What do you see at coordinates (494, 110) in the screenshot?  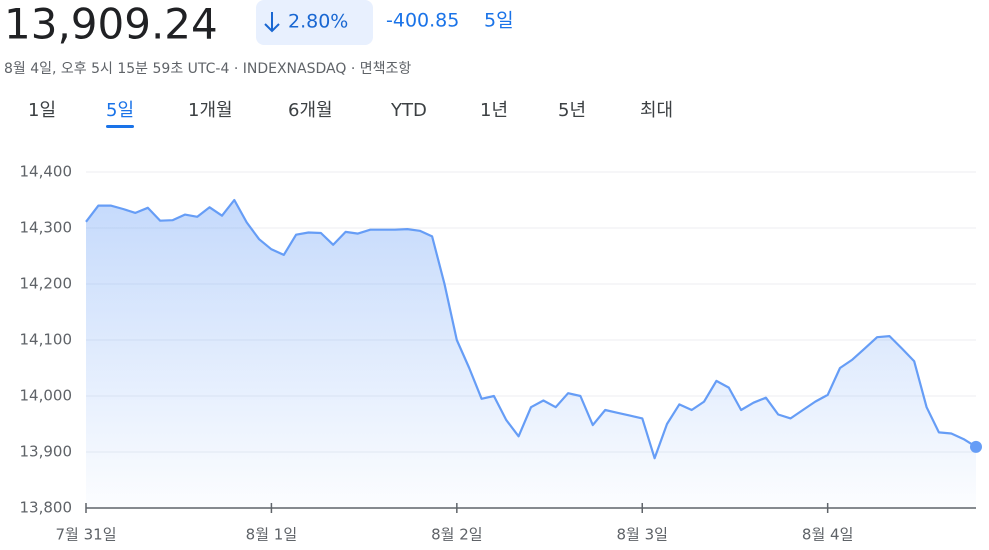 I see `tab: 1년` at bounding box center [494, 110].